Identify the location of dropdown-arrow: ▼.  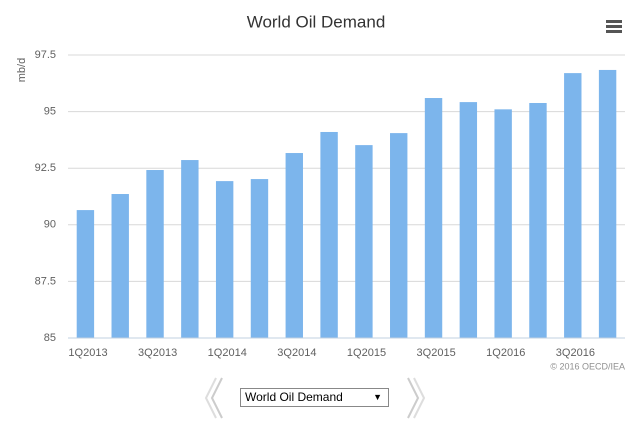
(377, 397).